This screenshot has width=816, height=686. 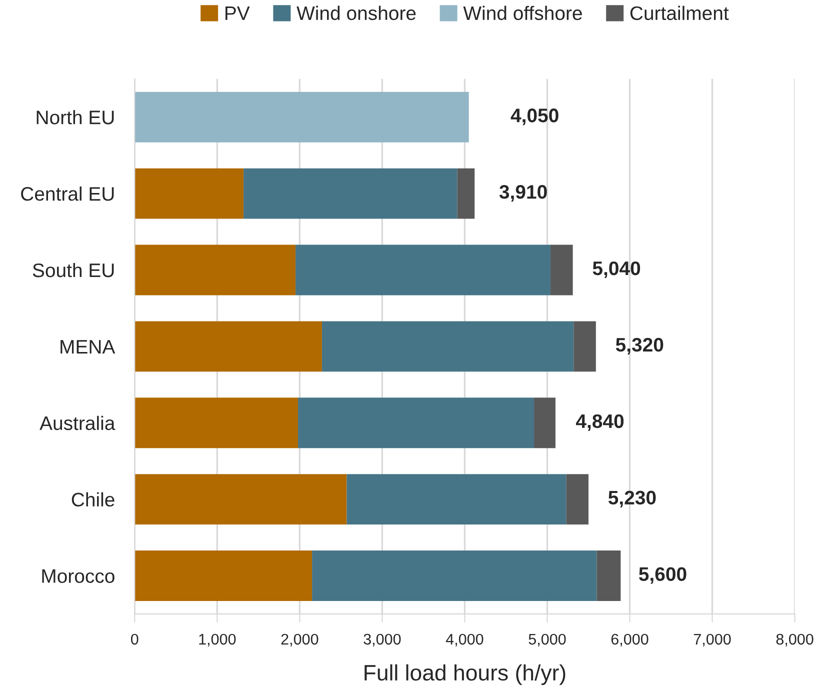 What do you see at coordinates (73, 270) in the screenshot?
I see `y-tick-label: South EU` at bounding box center [73, 270].